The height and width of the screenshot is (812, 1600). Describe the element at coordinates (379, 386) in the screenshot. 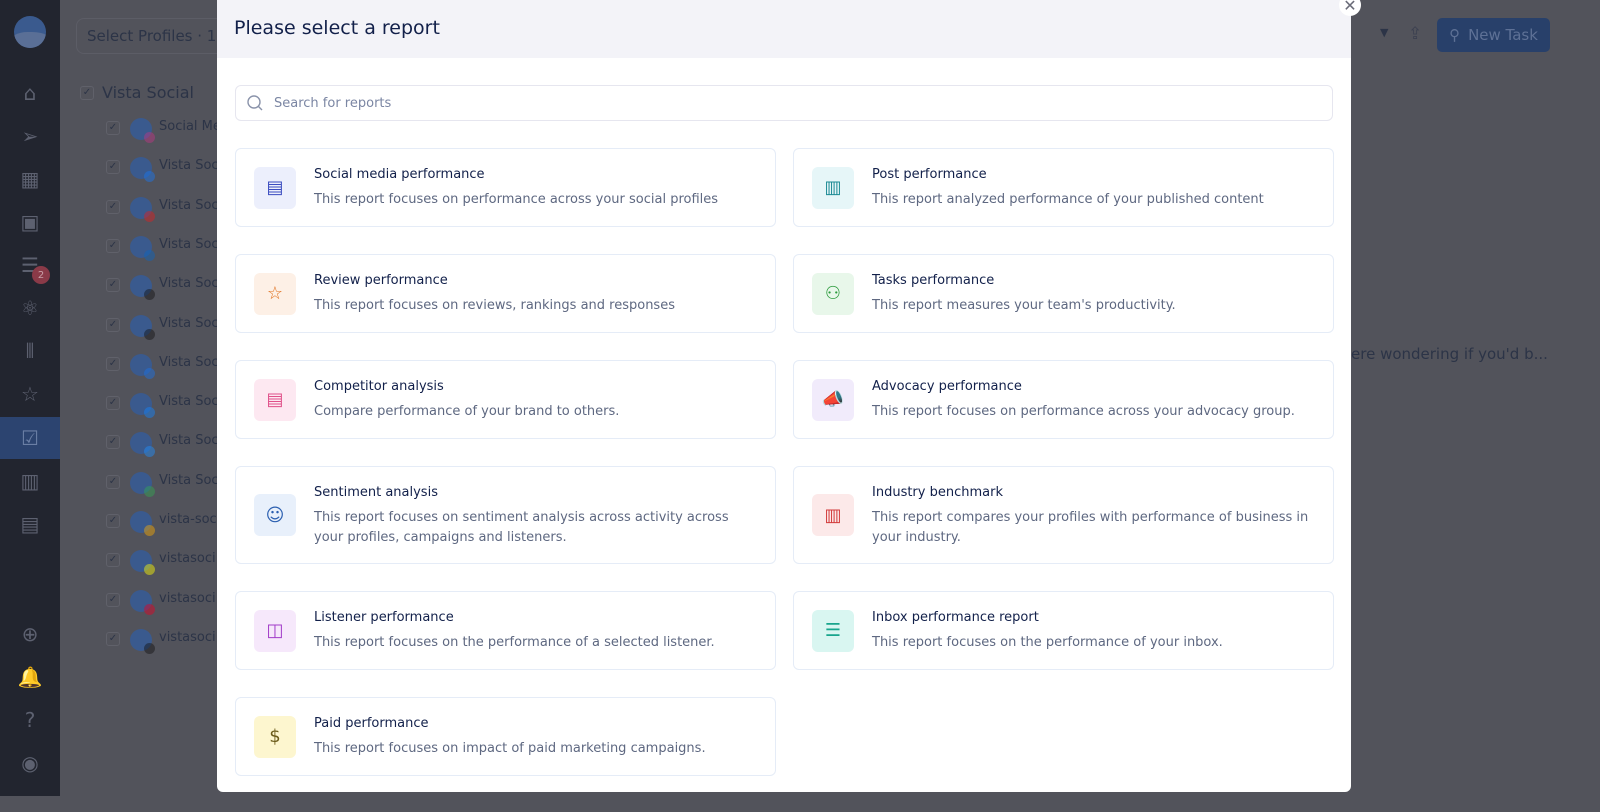

I see `report-title: Competitor analysis` at that location.